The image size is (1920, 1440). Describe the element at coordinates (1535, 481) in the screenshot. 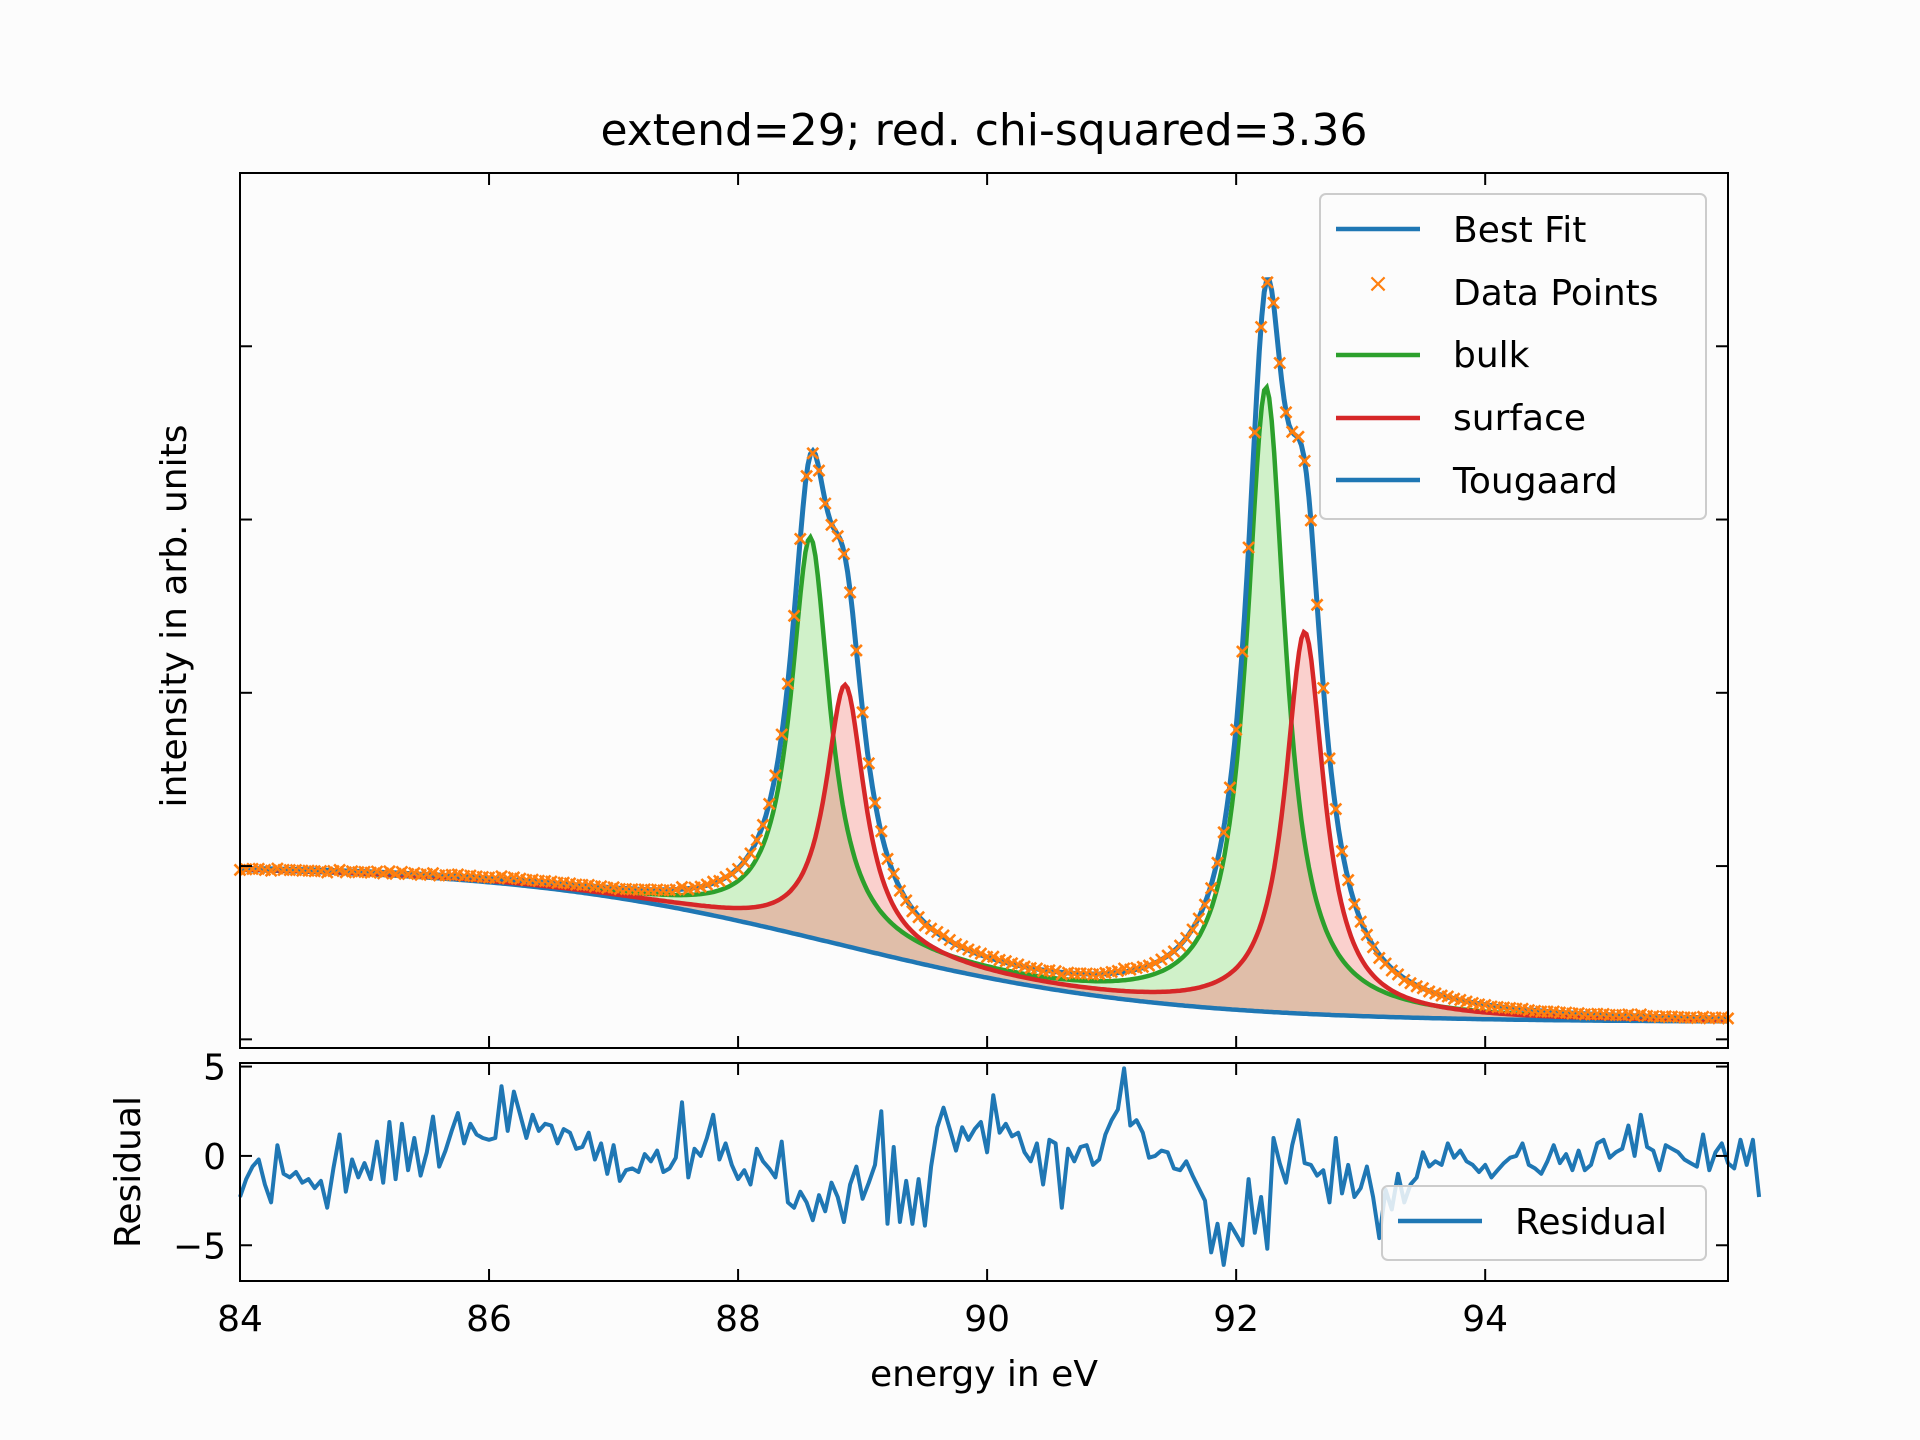

I see `legend-label-tougaard: Tougaard` at that location.